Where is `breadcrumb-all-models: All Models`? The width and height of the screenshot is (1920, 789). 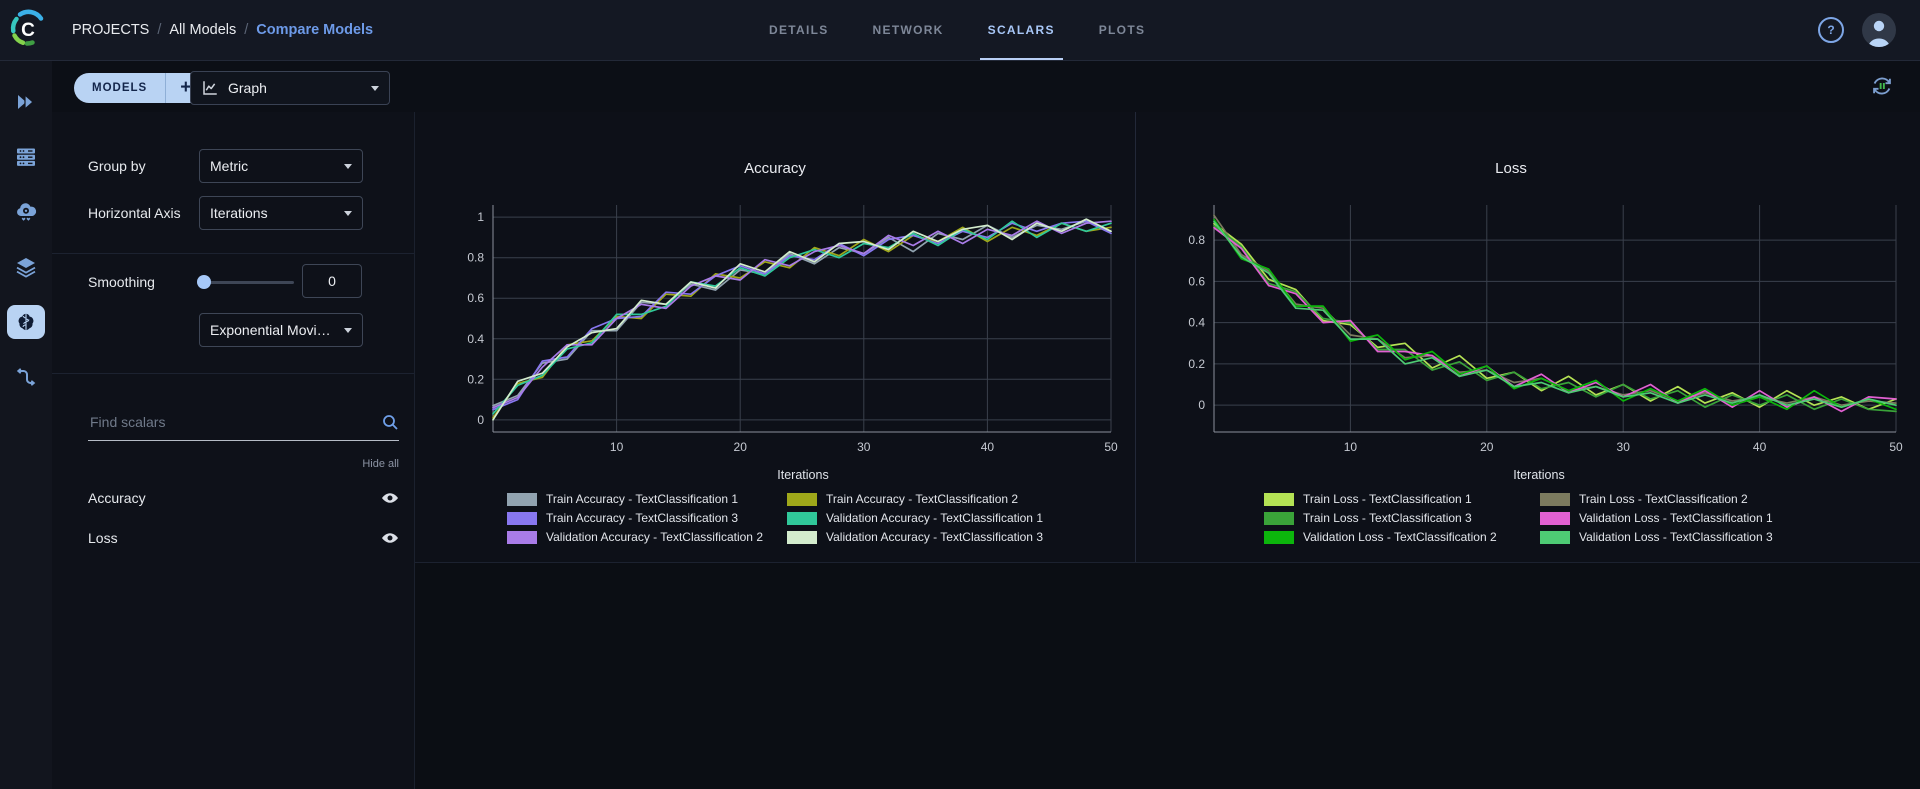 breadcrumb-all-models: All Models is located at coordinates (203, 30).